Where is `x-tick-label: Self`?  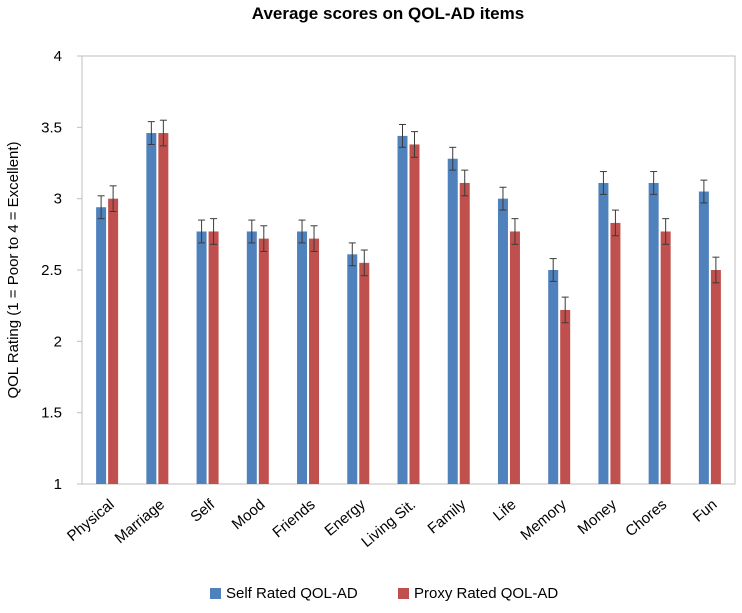 x-tick-label: Self is located at coordinates (202, 511).